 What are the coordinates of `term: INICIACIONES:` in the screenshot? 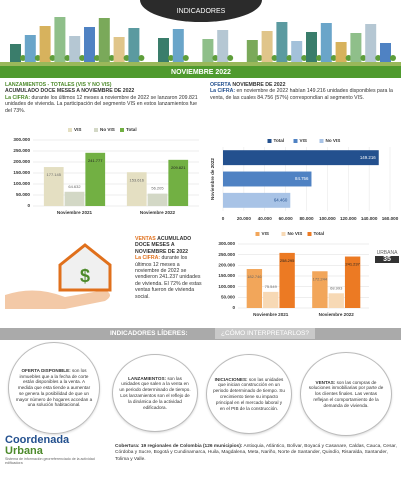 It's located at (231, 379).